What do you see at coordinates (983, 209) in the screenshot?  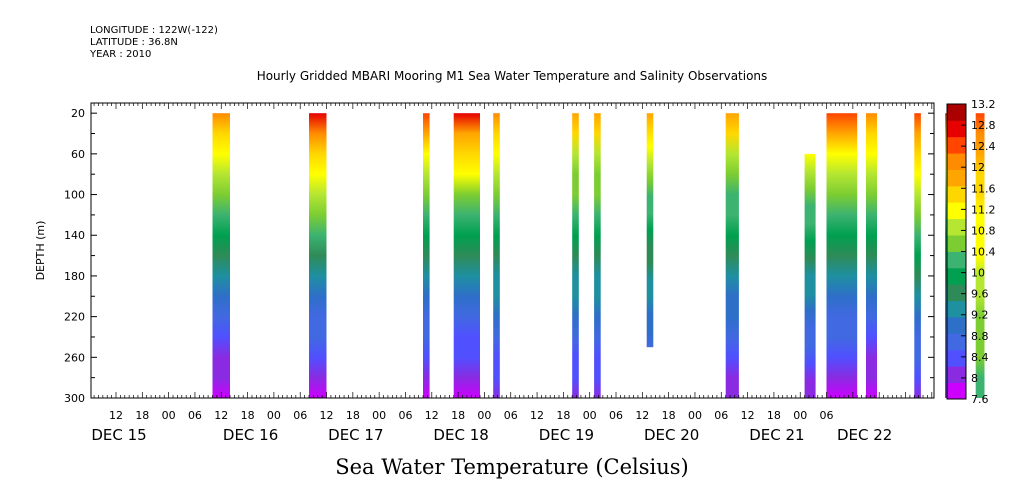 I see `colorbar-label: 11.2` at bounding box center [983, 209].